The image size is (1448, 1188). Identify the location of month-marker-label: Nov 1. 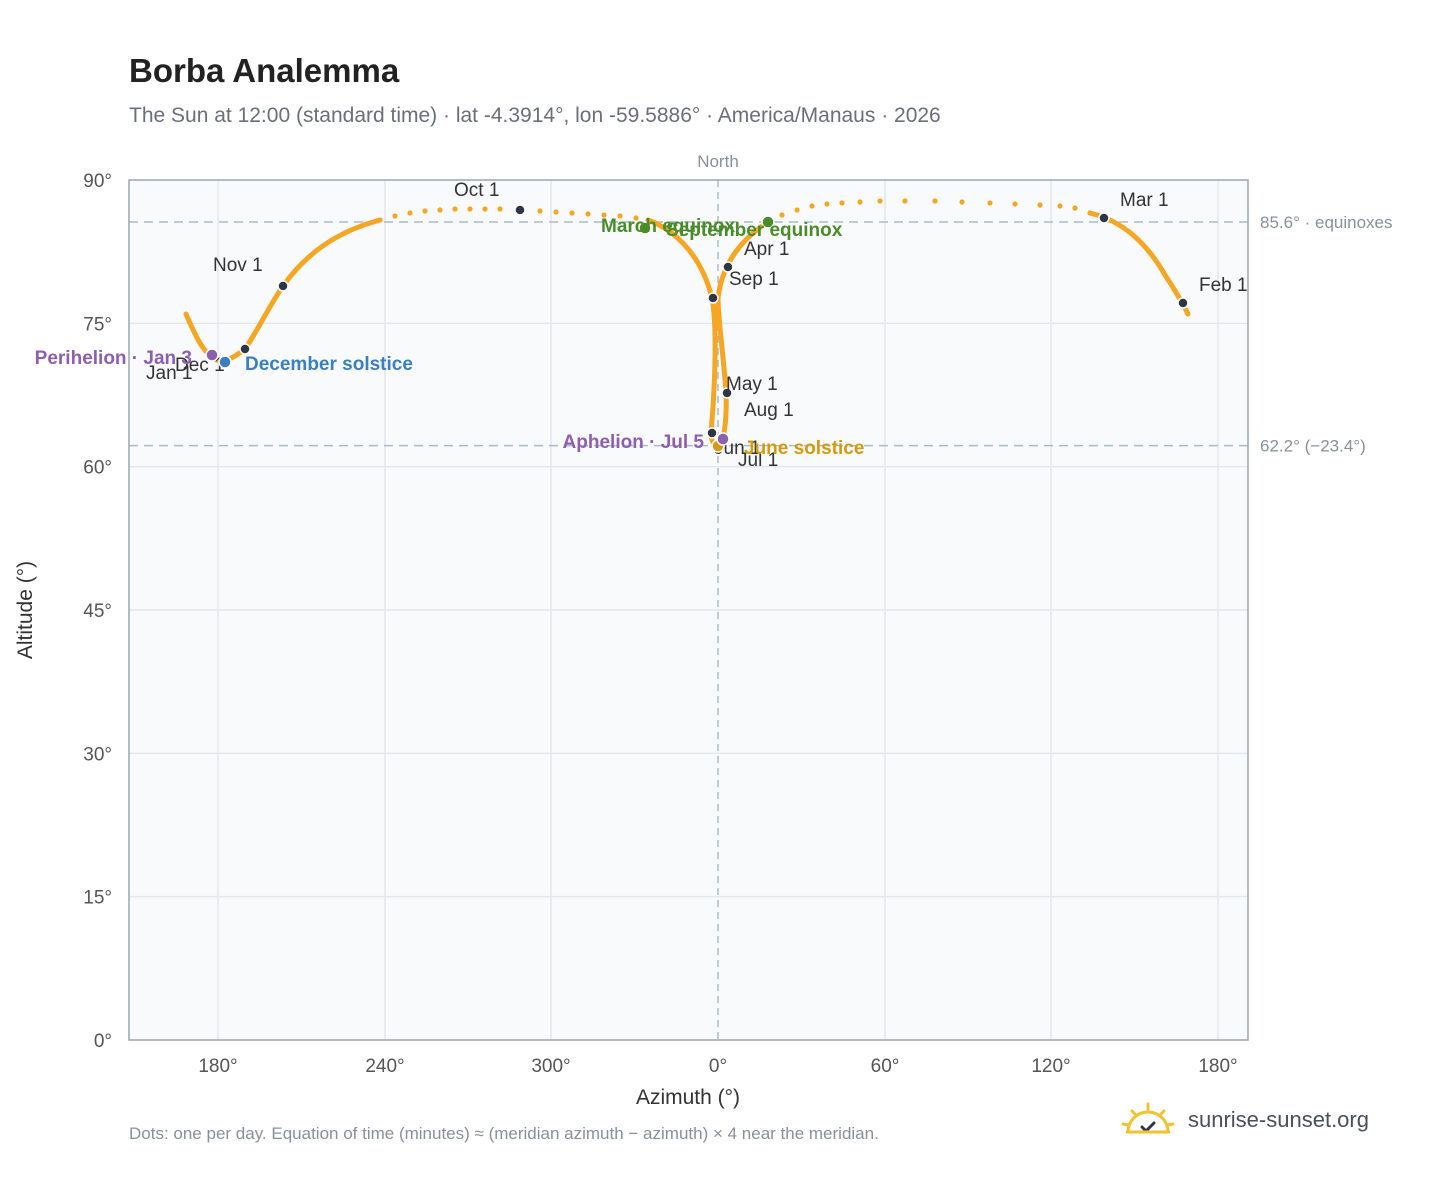
(238, 265).